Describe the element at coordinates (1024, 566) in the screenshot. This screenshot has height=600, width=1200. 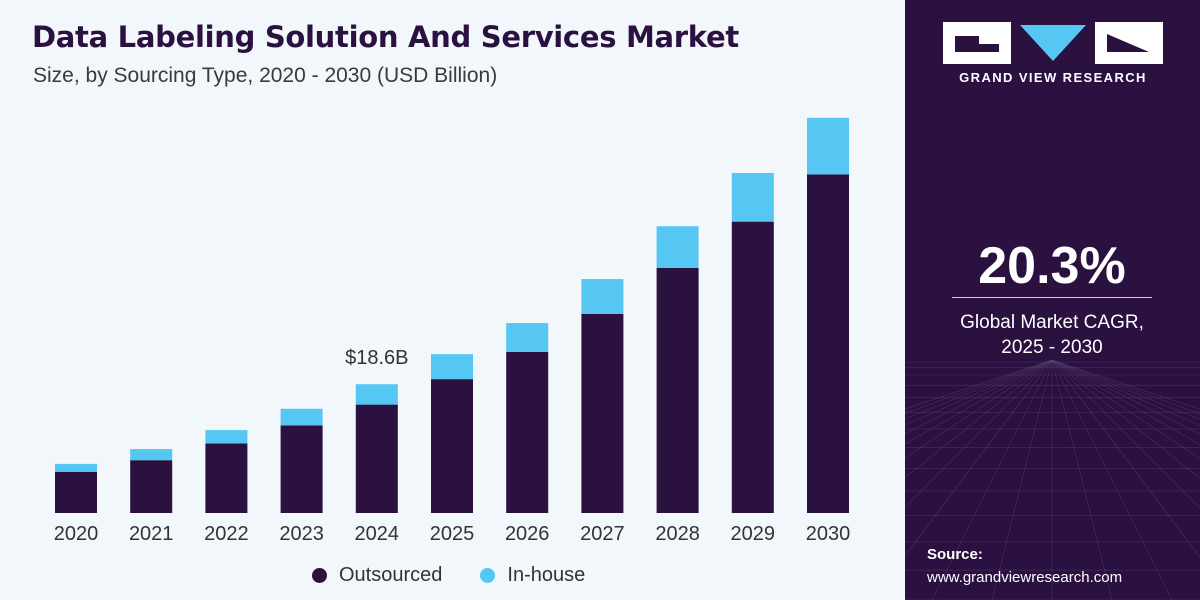
I see `source-block: Source: www.grandviewresearch.com` at that location.